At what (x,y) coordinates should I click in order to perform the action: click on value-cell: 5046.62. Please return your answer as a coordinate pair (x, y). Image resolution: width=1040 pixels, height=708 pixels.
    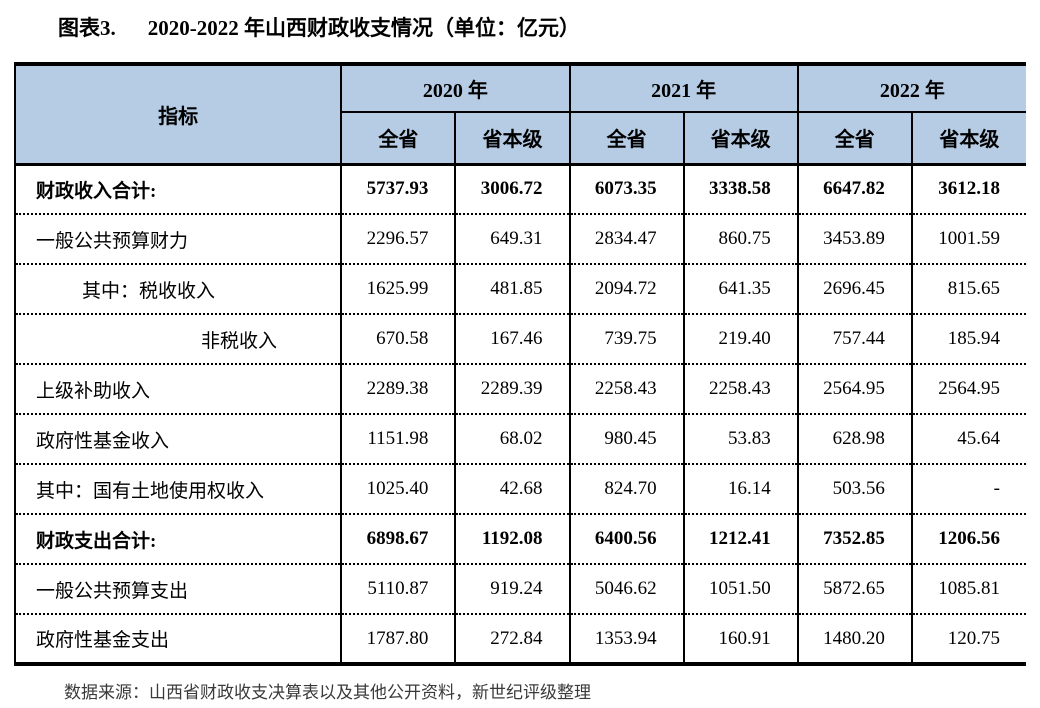
    Looking at the image, I should click on (627, 589).